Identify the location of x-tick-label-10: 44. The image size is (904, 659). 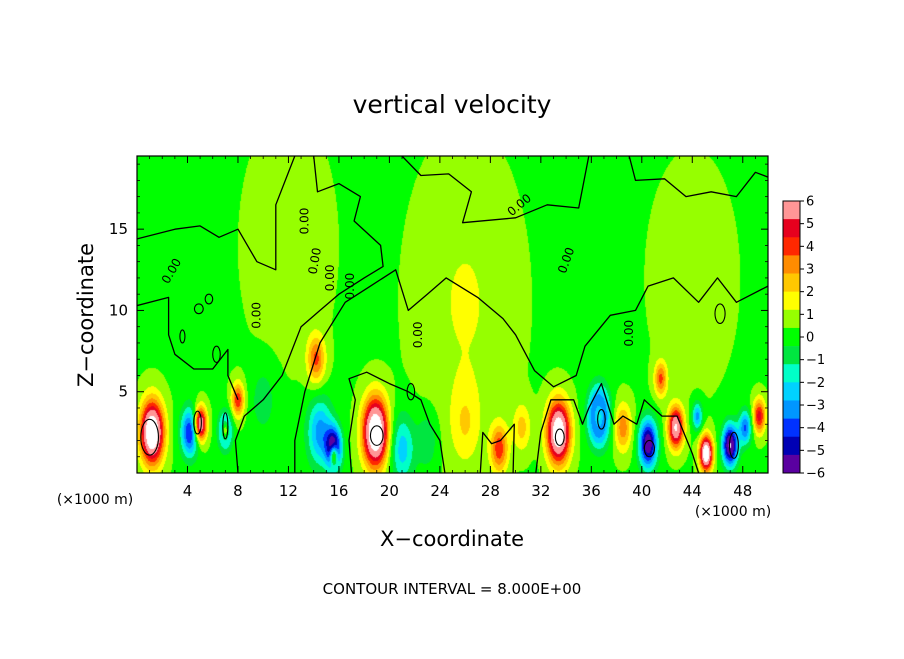
(692, 491).